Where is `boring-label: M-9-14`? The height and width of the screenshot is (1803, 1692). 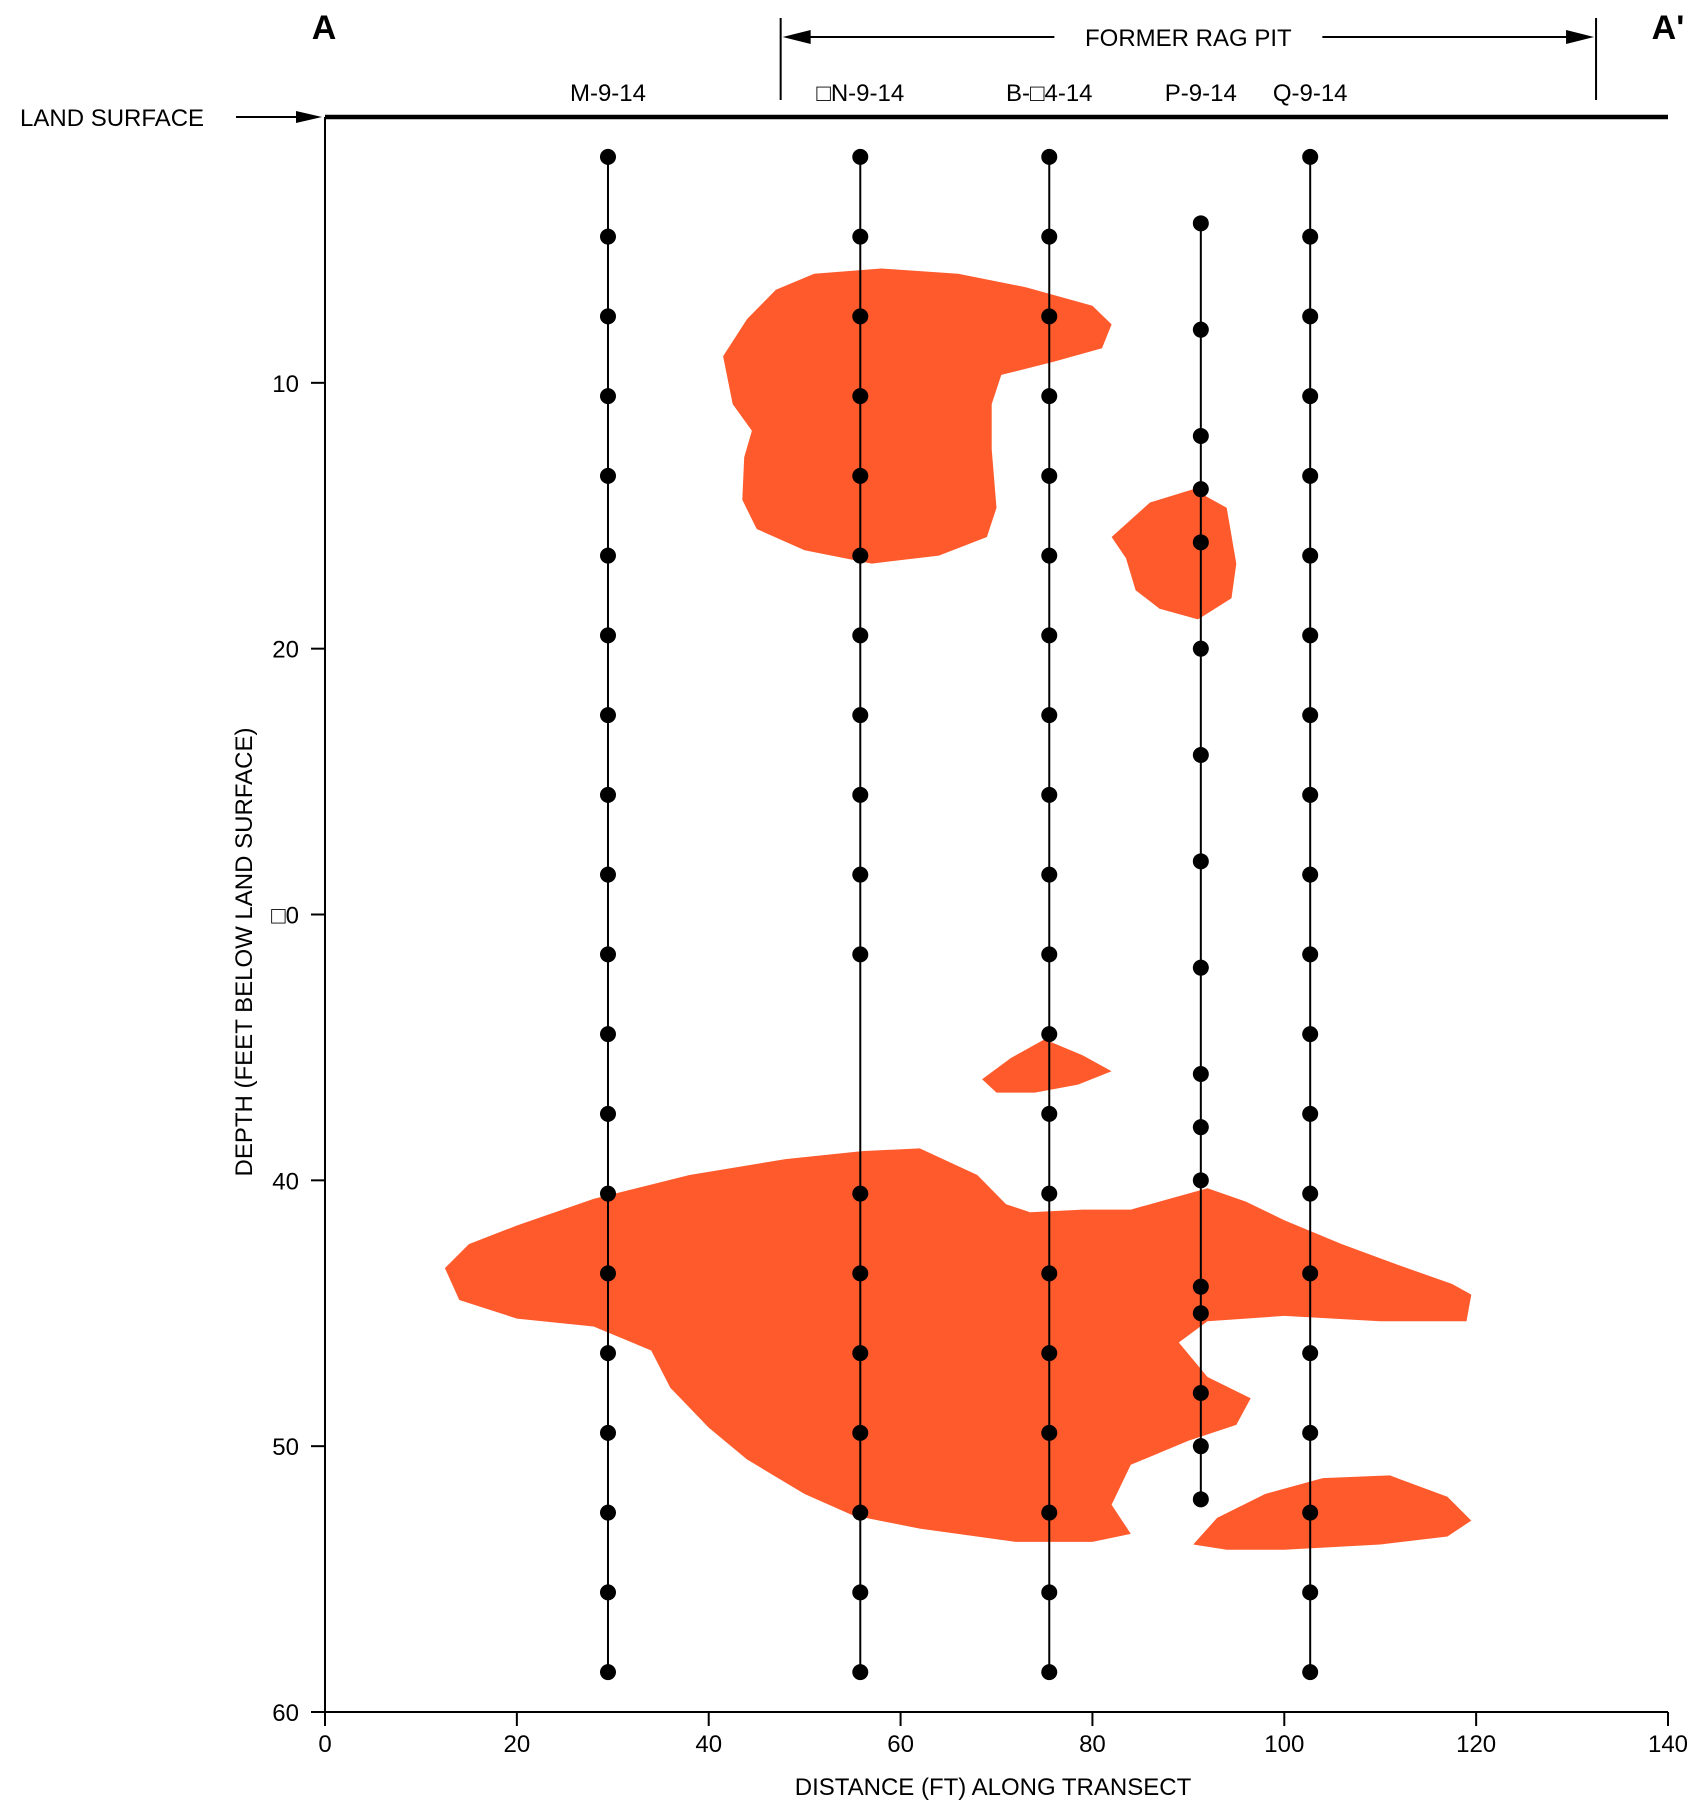
boring-label: M-9-14 is located at coordinates (608, 93).